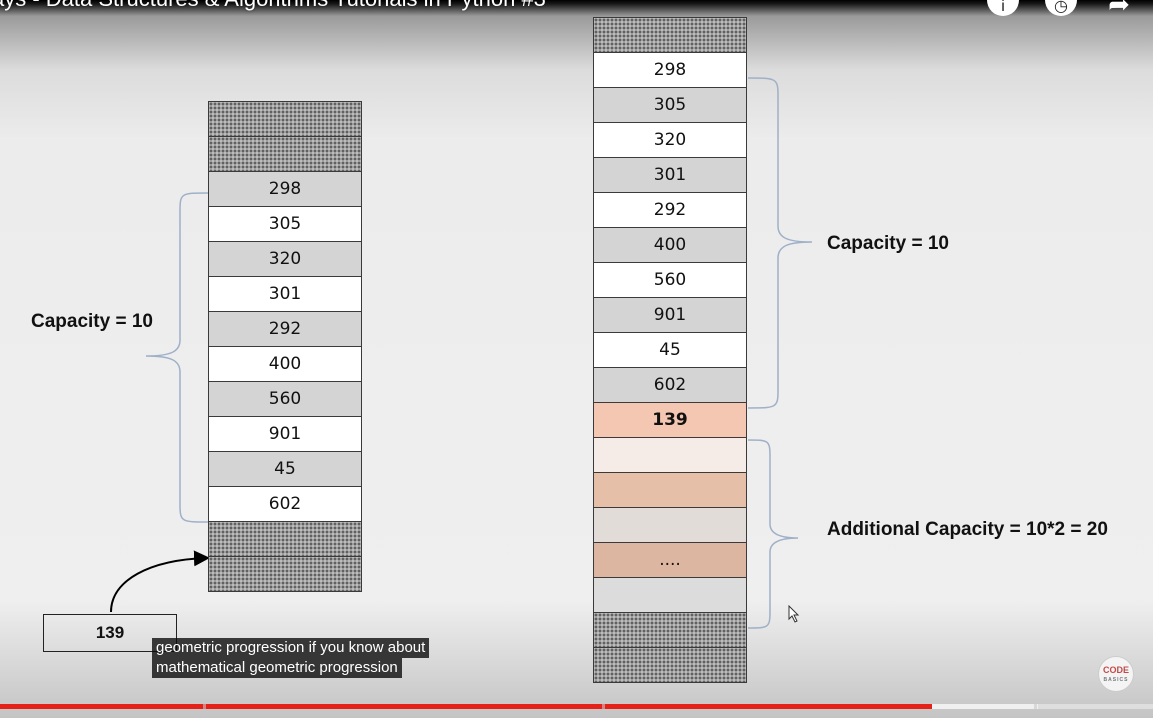  I want to click on subtitle-line: geometric progression if you know about, so click(291, 648).